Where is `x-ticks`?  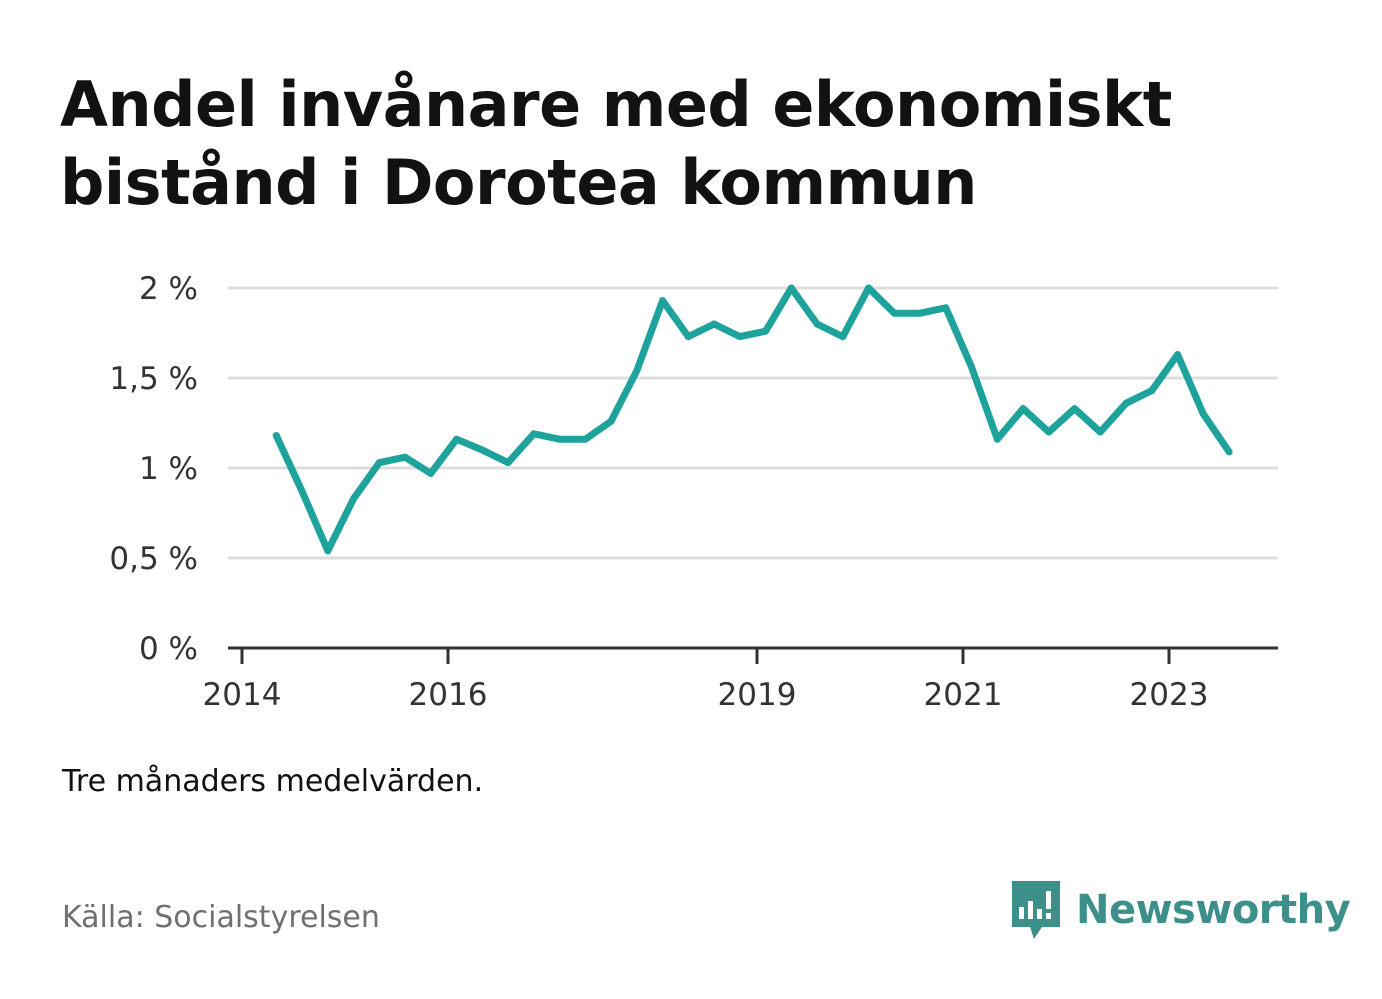 x-ticks is located at coordinates (705, 656).